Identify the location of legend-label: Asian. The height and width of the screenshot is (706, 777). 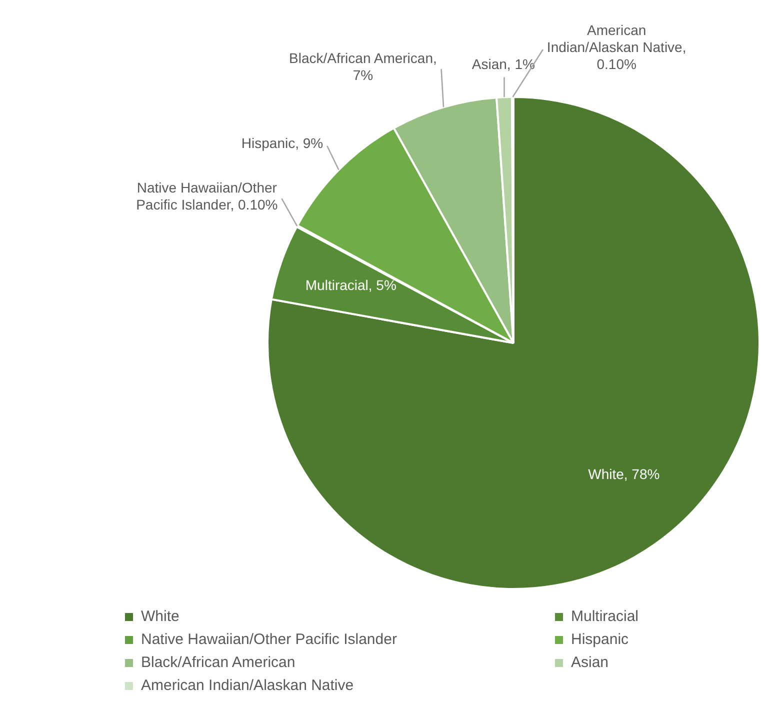
(590, 662).